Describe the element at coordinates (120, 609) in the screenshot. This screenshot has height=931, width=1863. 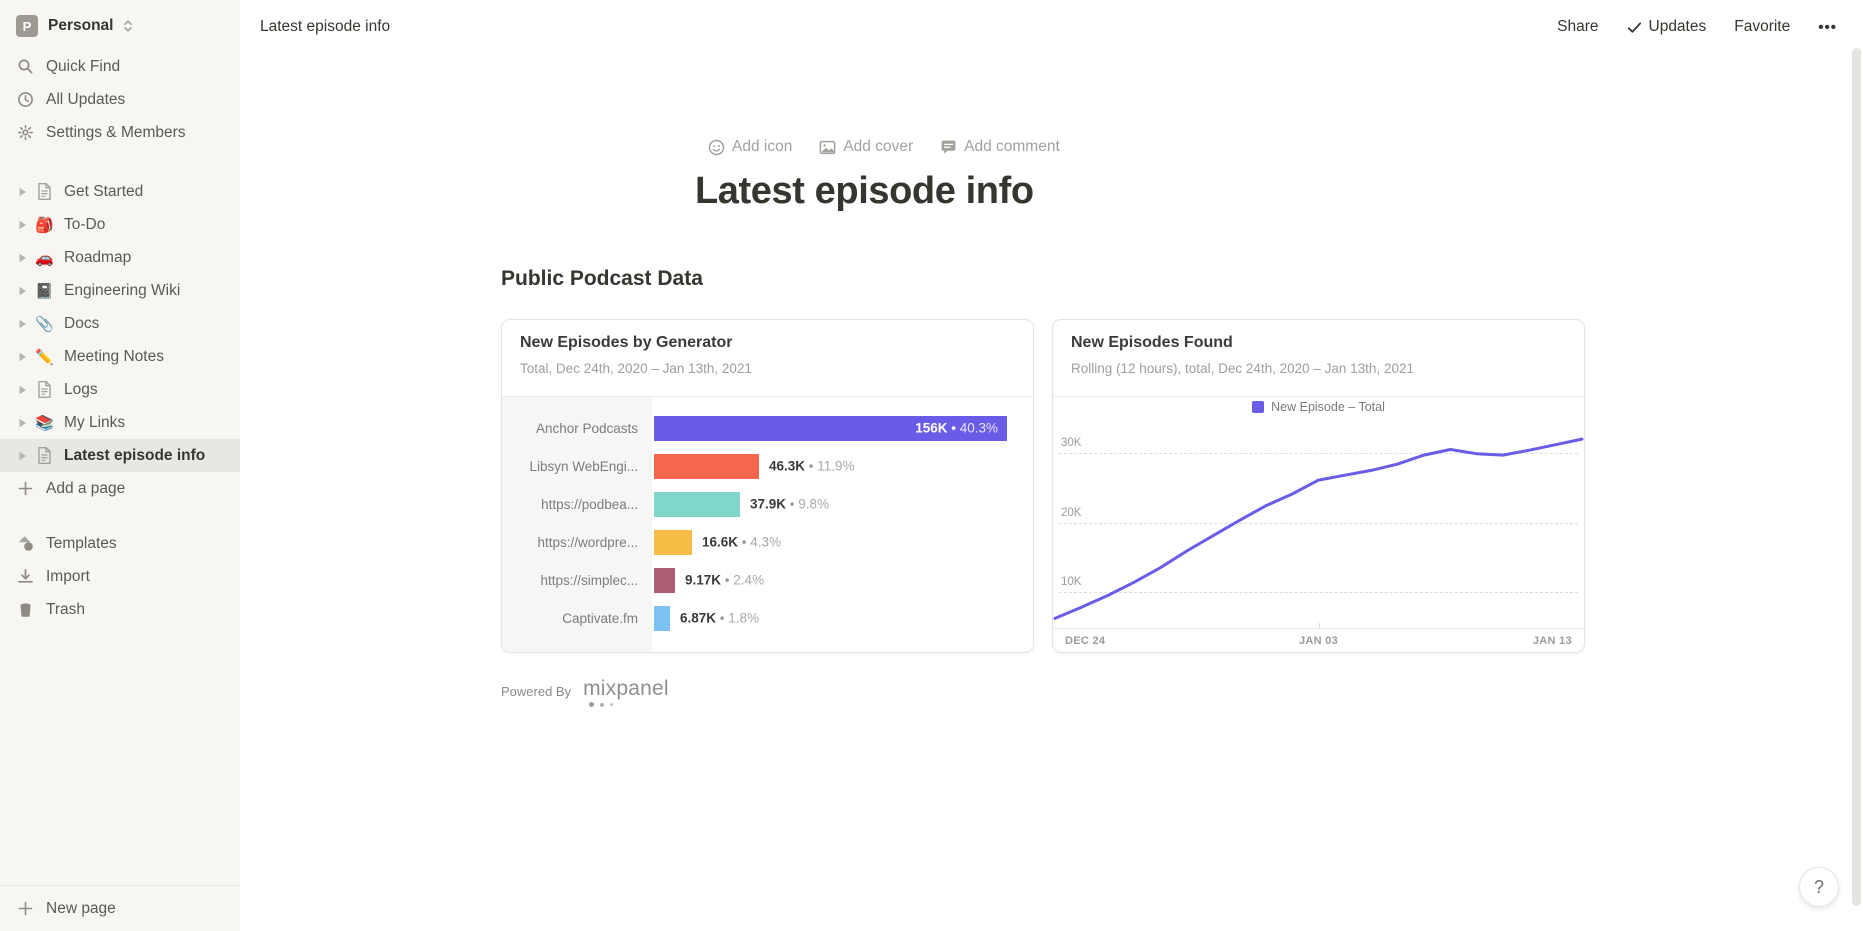
I see `sidebar-item-trash: Trash` at that location.